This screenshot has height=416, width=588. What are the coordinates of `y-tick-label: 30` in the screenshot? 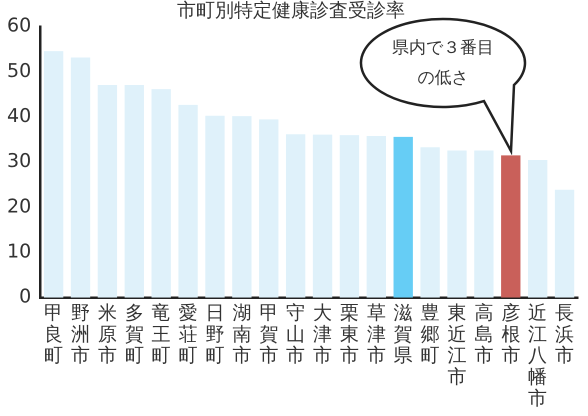 It's located at (19, 161).